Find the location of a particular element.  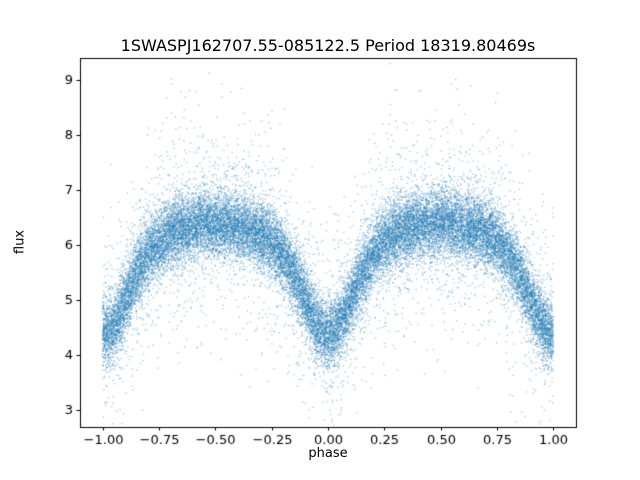

y-axis-label: flux is located at coordinates (20, 242).